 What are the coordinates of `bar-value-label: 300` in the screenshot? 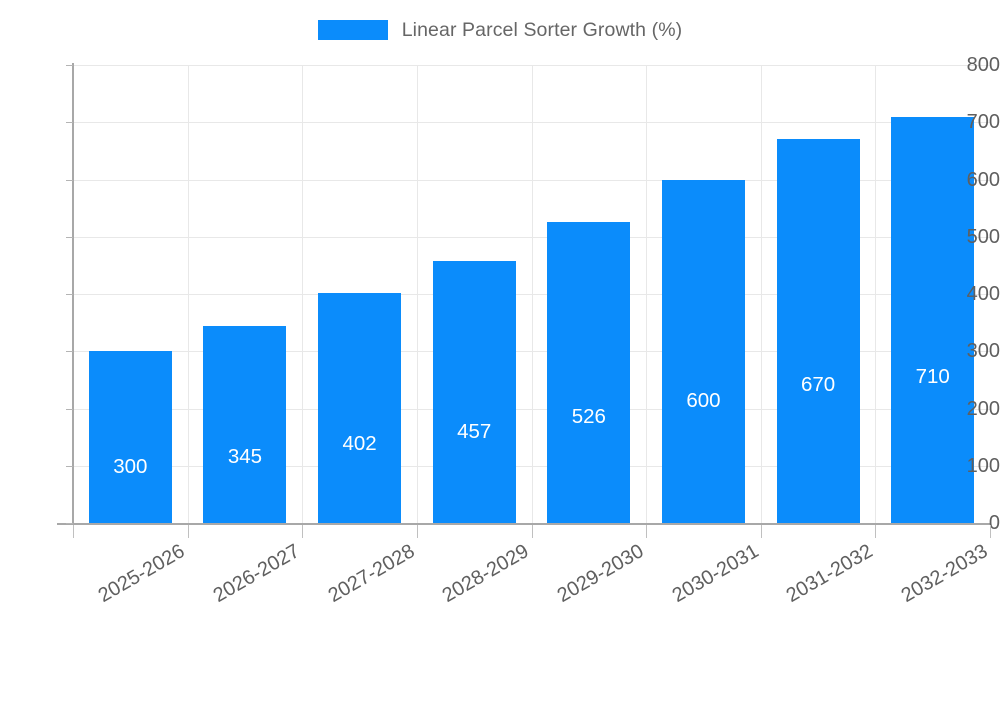 It's located at (130, 466).